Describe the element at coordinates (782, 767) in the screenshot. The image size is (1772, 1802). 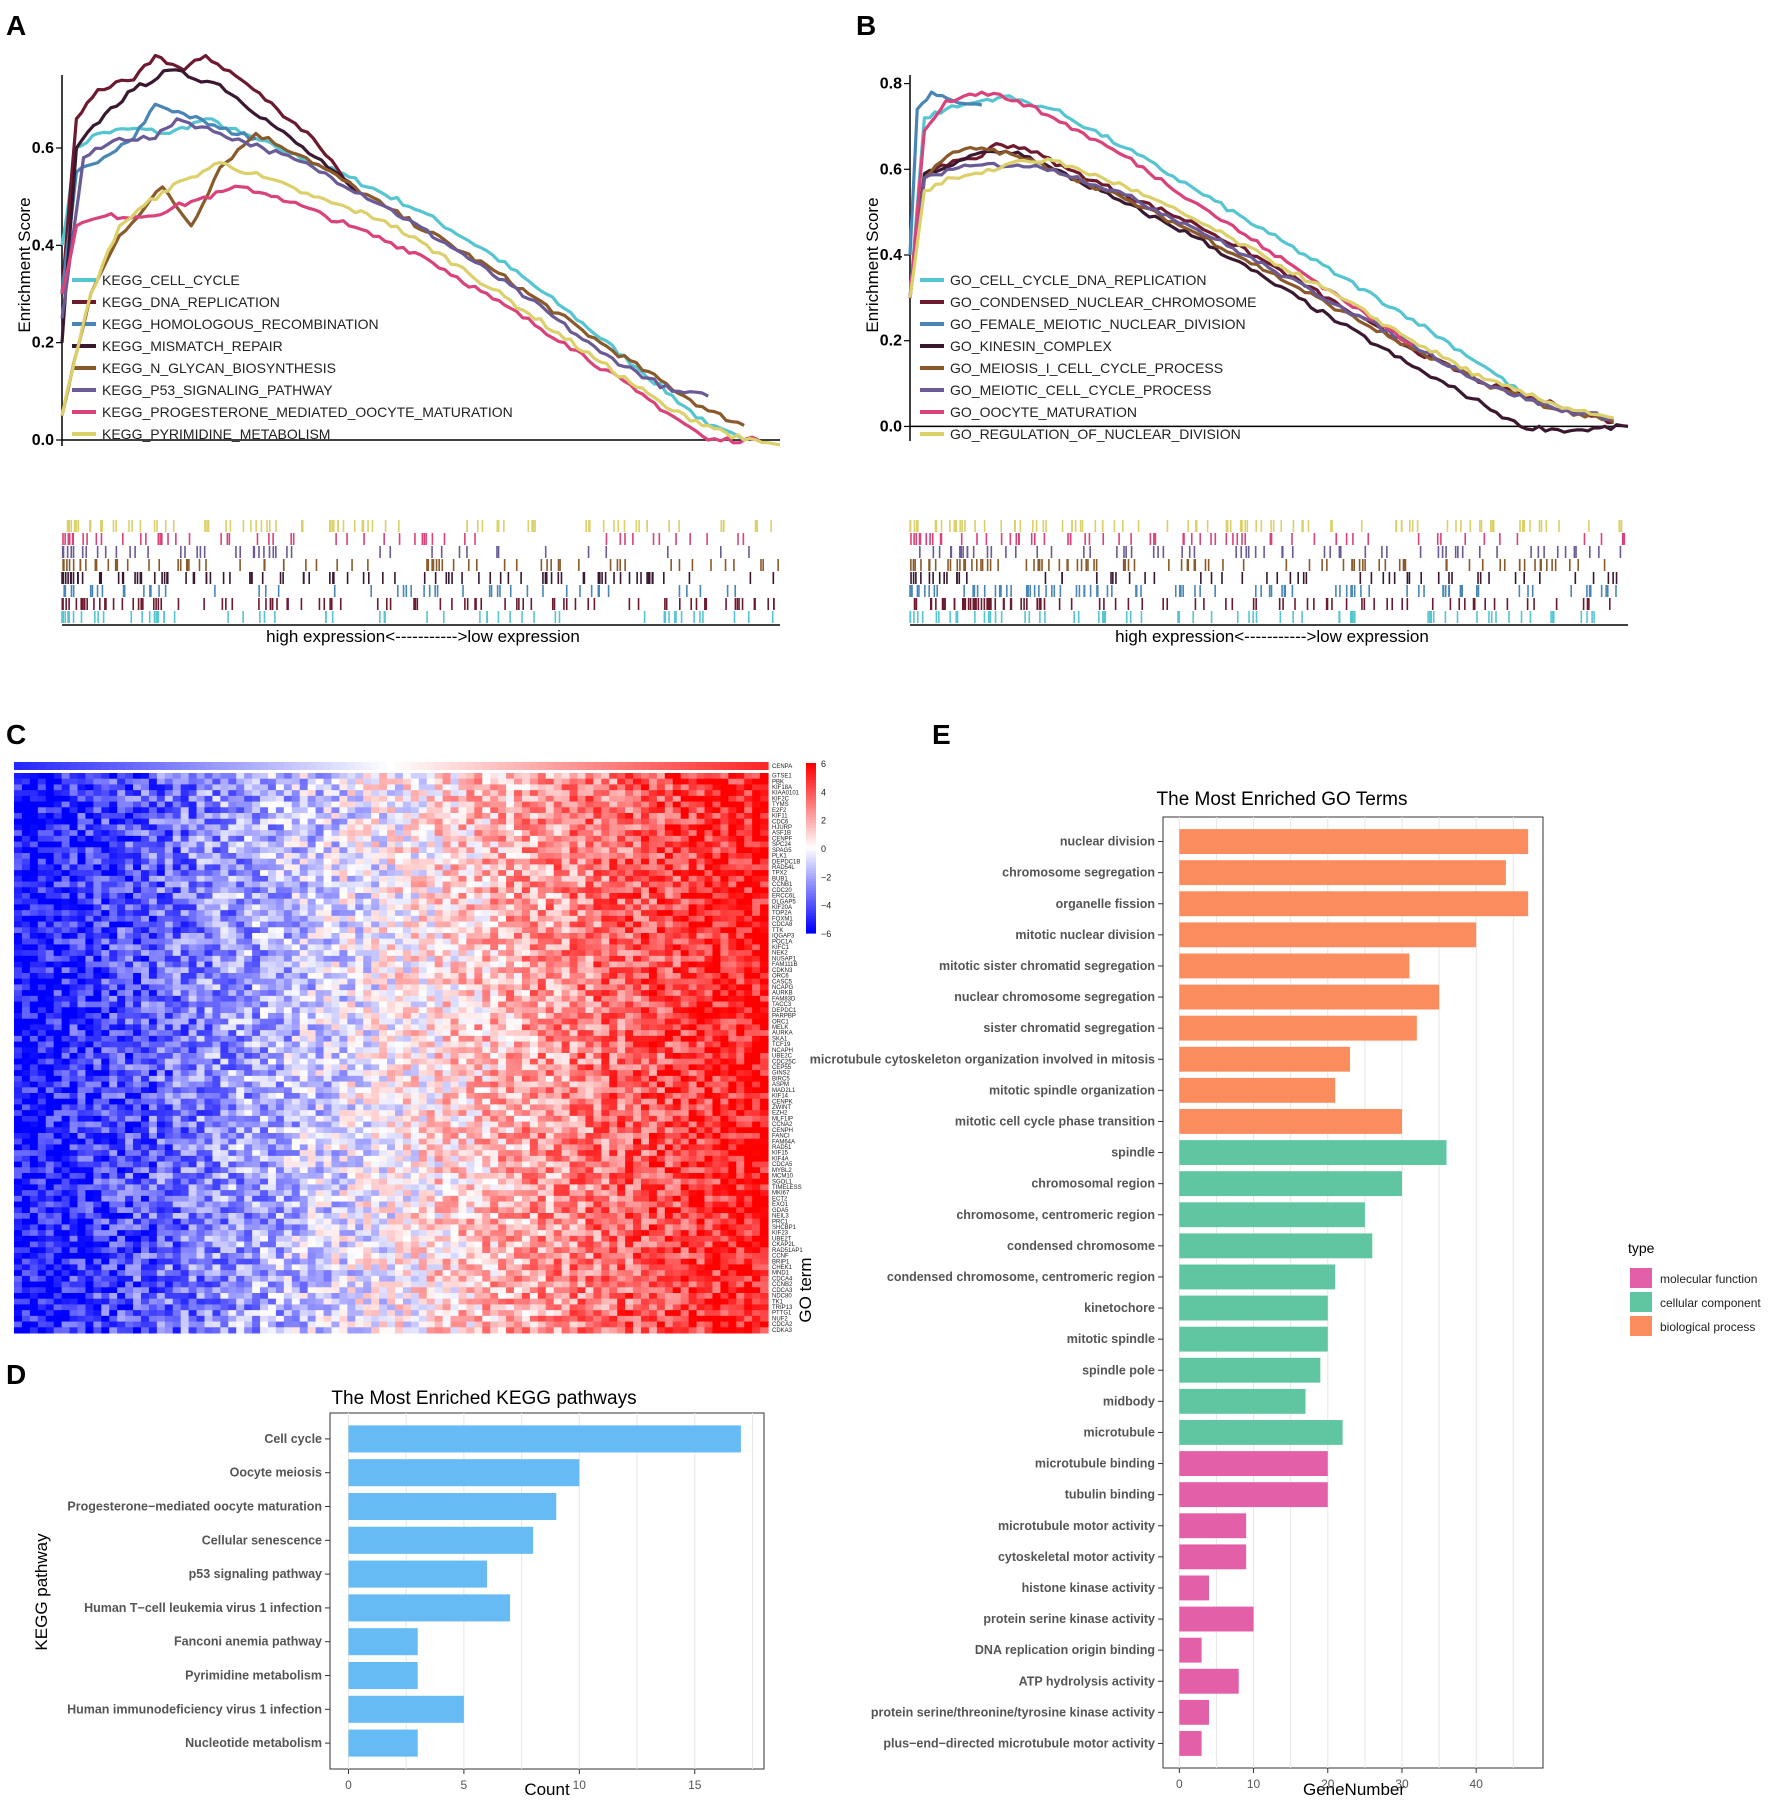
I see `heatmap-top-gene: CENPA` at that location.